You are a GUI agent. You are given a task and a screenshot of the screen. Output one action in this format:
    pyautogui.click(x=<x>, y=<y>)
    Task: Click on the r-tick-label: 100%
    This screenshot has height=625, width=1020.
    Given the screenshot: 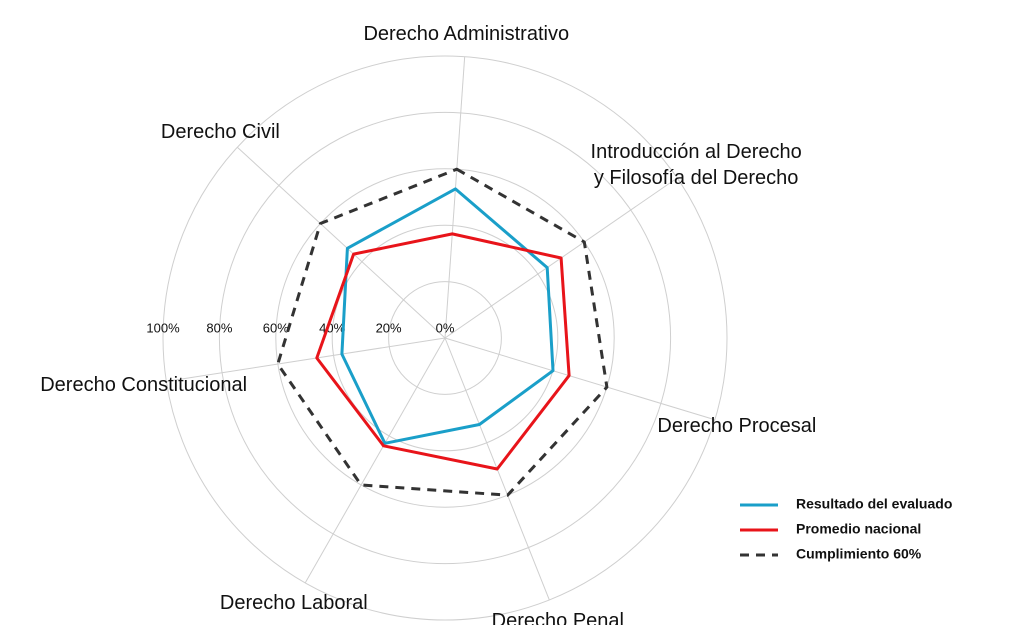 What is the action you would take?
    pyautogui.click(x=163, y=327)
    